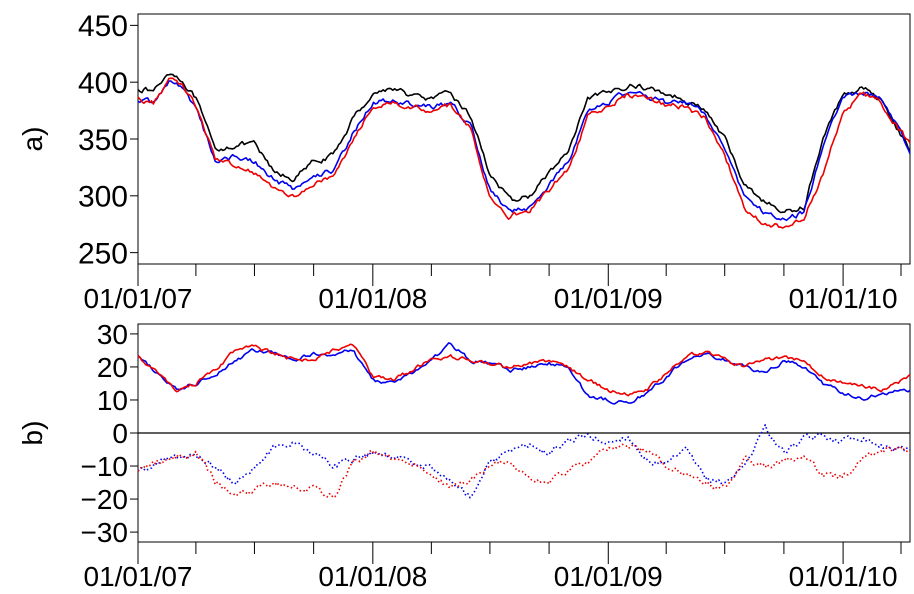  What do you see at coordinates (105, 466) in the screenshot?
I see `y-tick-label: −10` at bounding box center [105, 466].